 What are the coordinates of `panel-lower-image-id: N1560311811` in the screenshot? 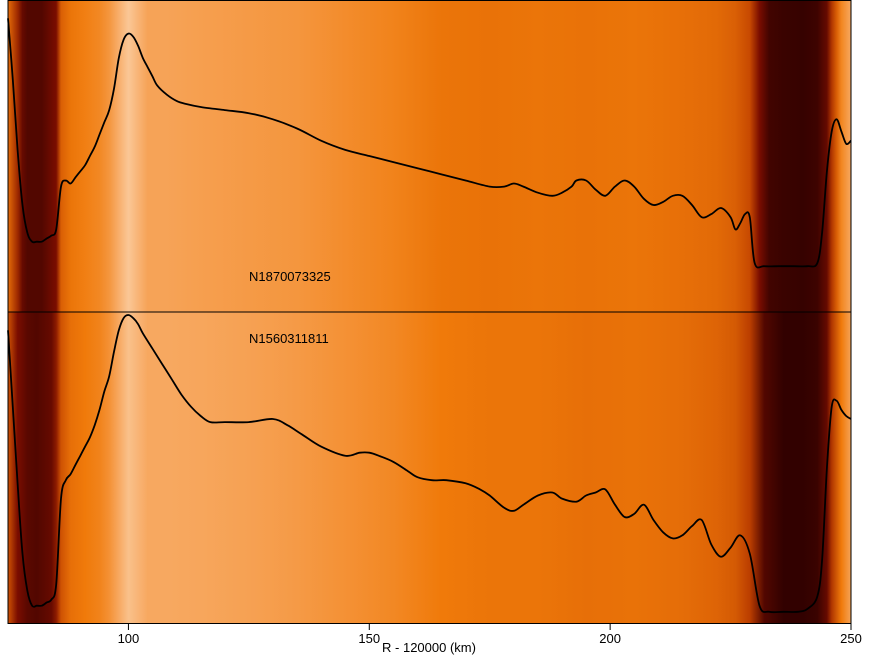 It's located at (289, 338).